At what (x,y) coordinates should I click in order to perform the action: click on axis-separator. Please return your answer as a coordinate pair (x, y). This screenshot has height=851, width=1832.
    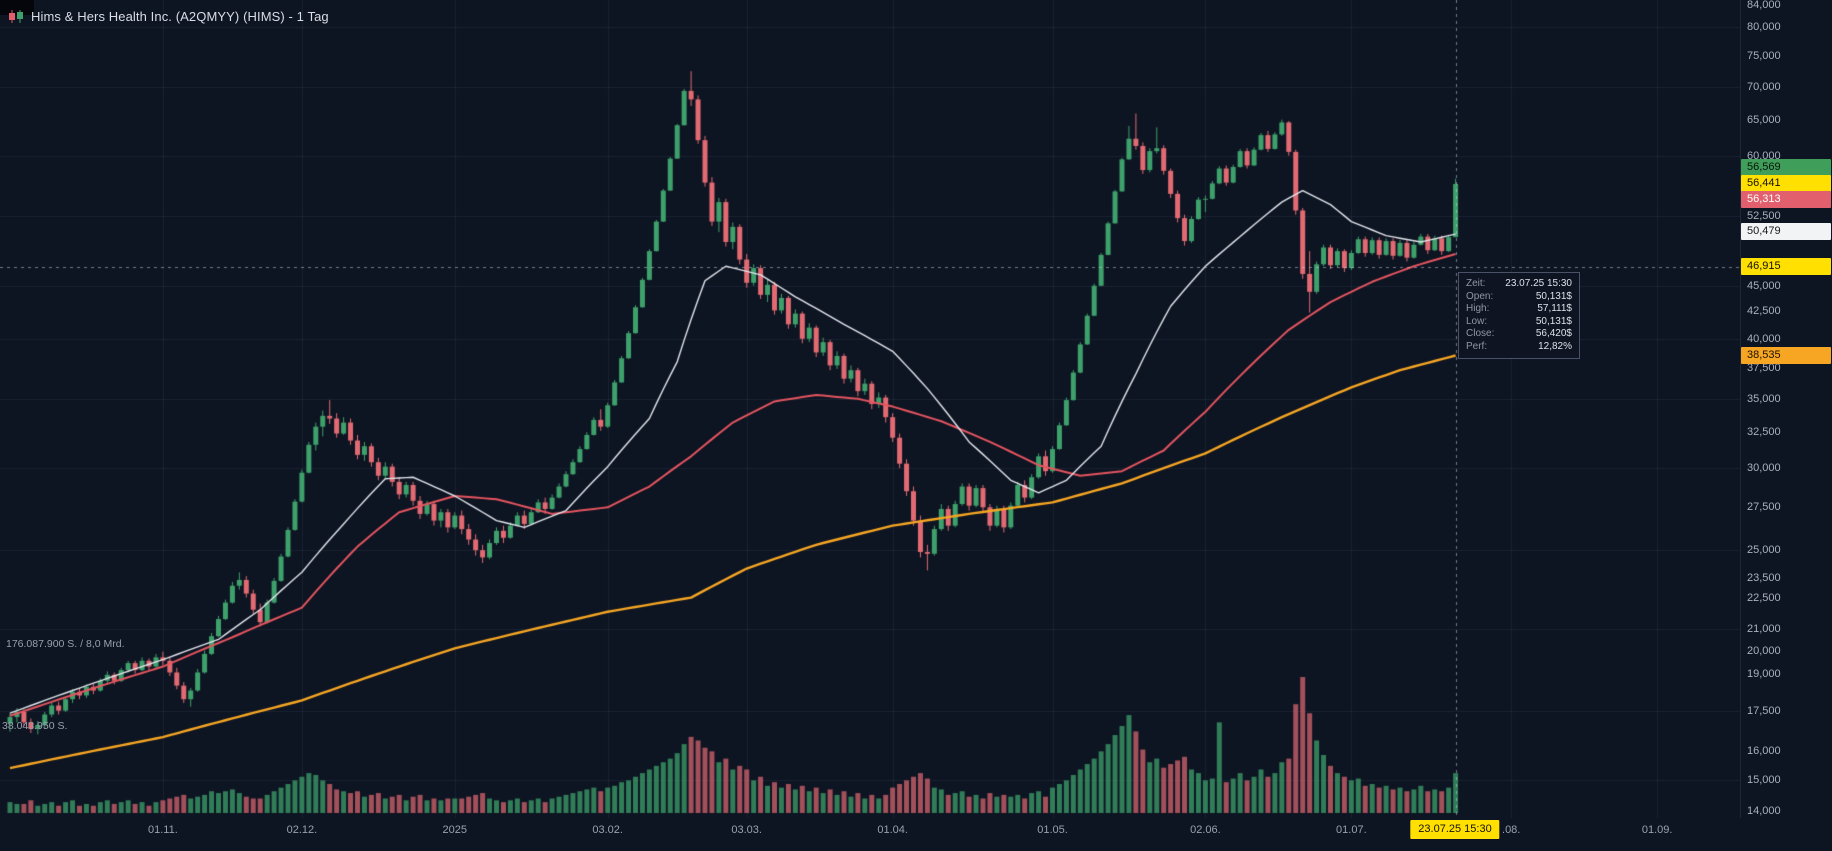
    Looking at the image, I should click on (1740, 409).